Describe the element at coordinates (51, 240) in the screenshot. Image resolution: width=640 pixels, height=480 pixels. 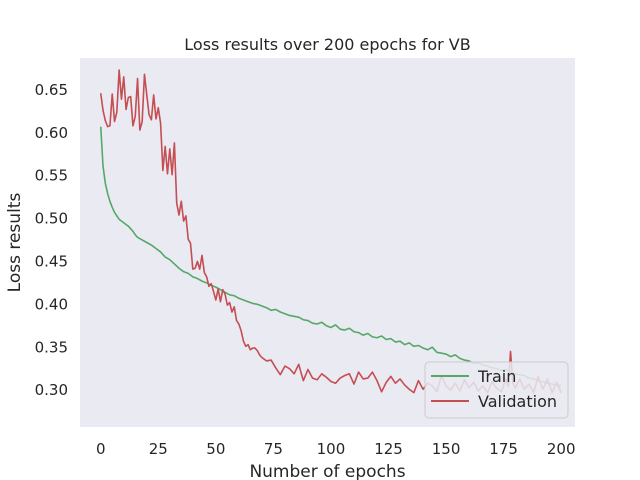
I see `y-tick-labels: 0.30 0.35 0.40 0.45 0.50 0.55 0.60 0.65` at that location.